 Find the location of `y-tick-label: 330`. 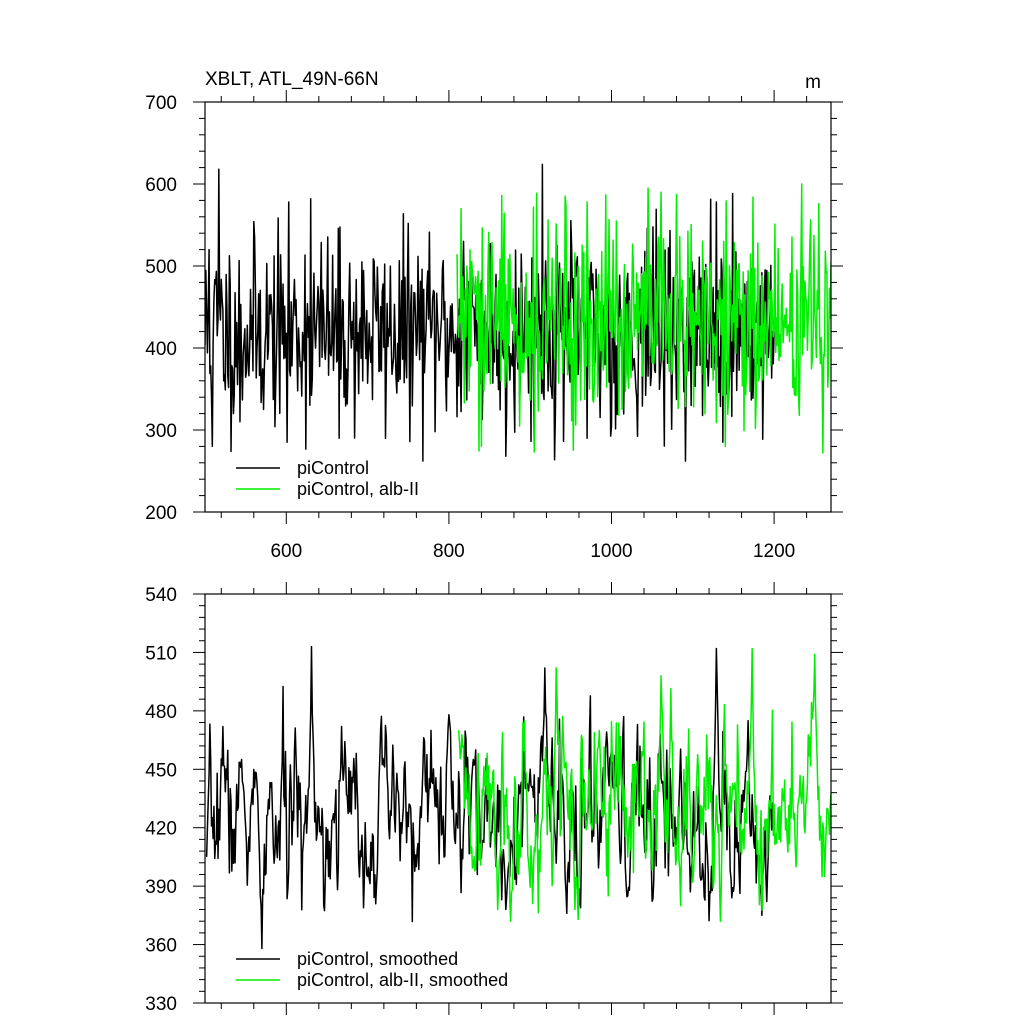

y-tick-label: 330 is located at coordinates (161, 1004).